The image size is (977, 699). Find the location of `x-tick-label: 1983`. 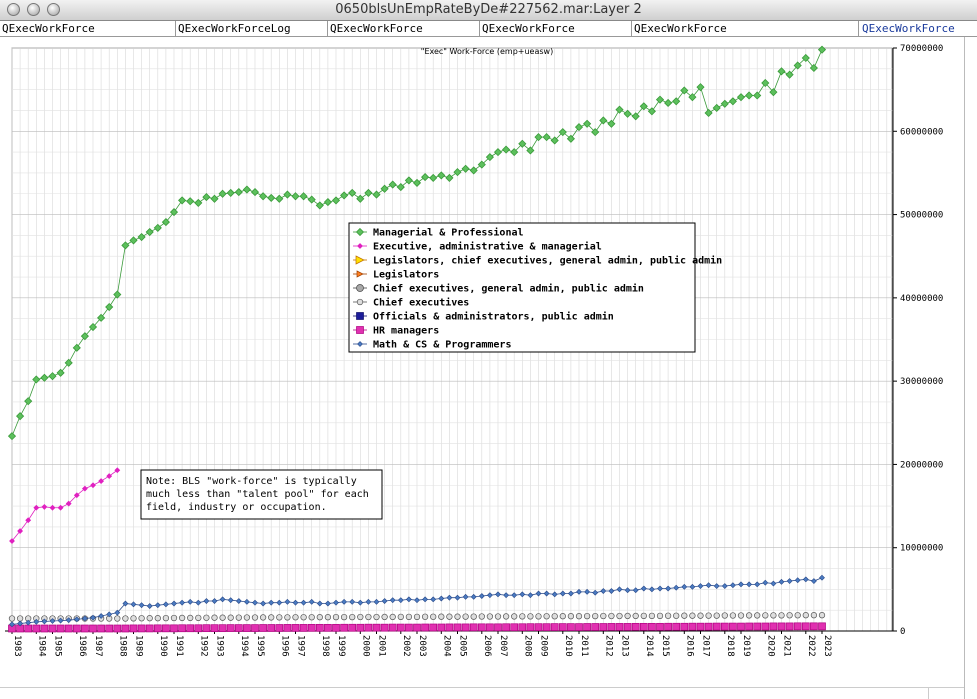

x-tick-label: 1983 is located at coordinates (17, 646).